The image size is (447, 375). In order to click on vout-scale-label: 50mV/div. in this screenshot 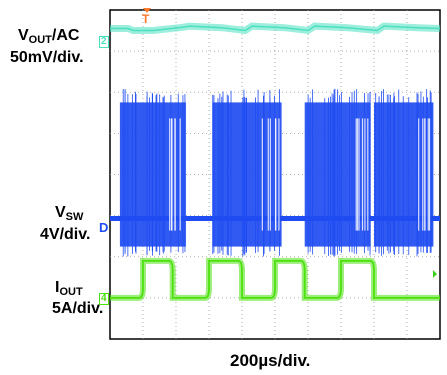, I will do `click(47, 57)`.